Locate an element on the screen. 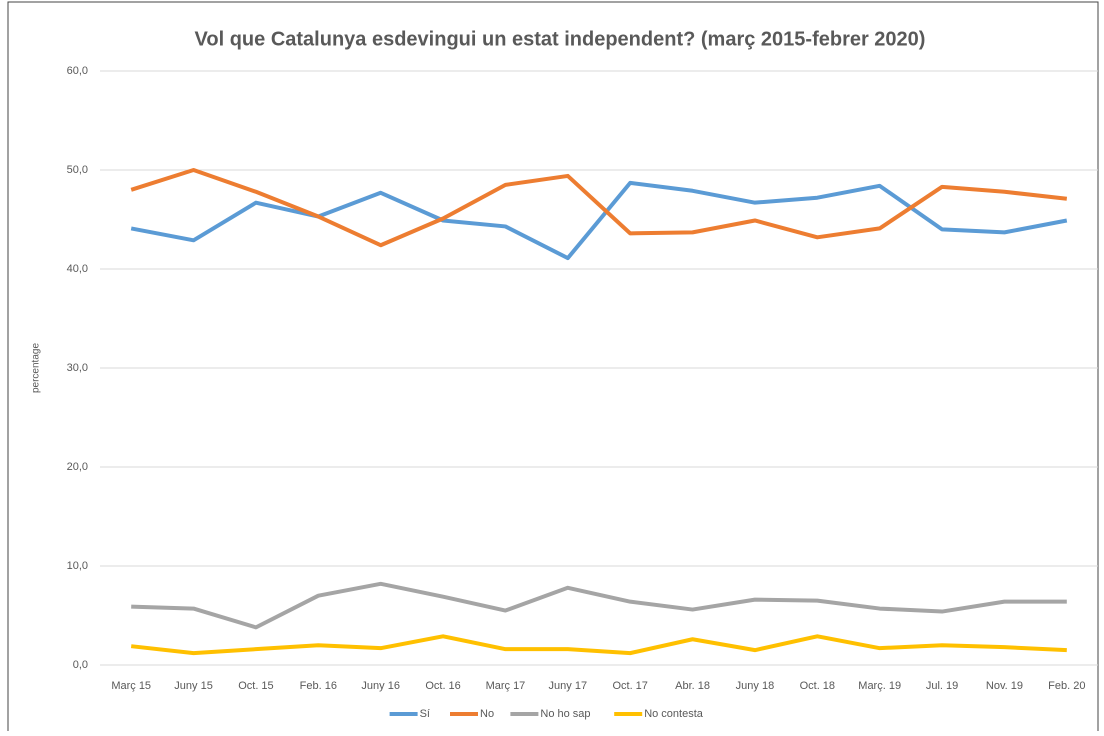  x-tick-label: Juny 17 is located at coordinates (568, 686).